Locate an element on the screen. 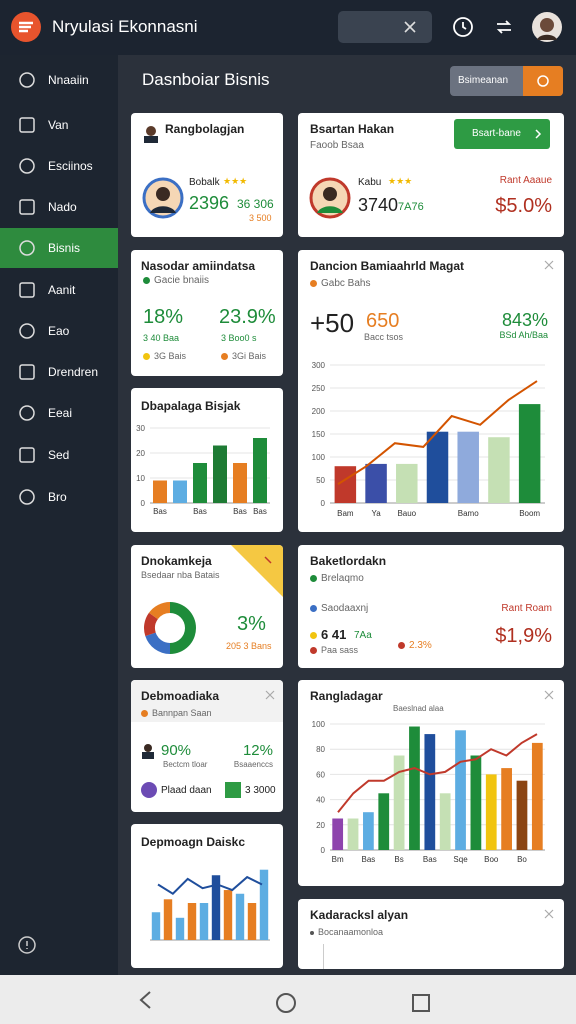  sidebar-label: Esciinos is located at coordinates (70, 166).